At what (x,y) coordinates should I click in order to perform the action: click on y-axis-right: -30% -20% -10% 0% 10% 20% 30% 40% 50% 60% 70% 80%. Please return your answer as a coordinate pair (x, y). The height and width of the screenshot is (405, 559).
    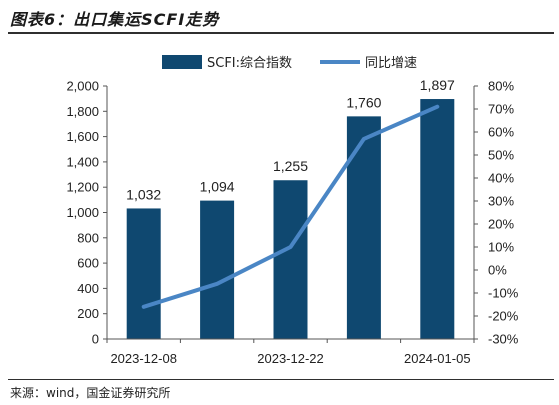
    Looking at the image, I should click on (496, 213).